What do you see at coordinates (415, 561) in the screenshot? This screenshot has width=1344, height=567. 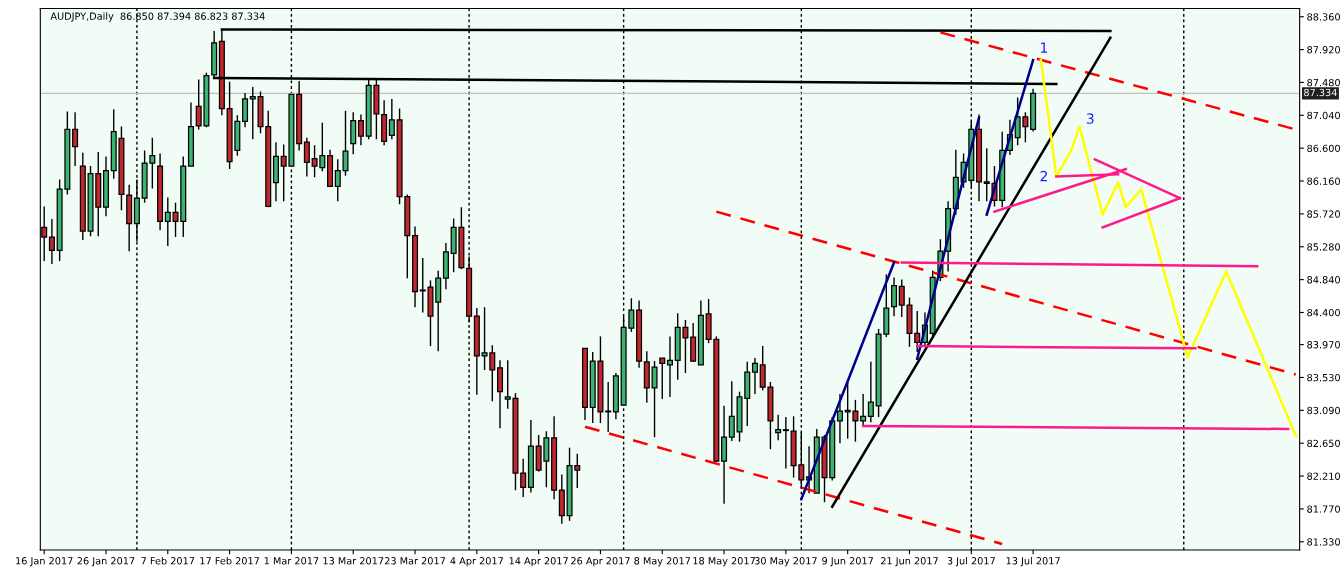 I see `x-tick-label: 23 Mar 2017` at bounding box center [415, 561].